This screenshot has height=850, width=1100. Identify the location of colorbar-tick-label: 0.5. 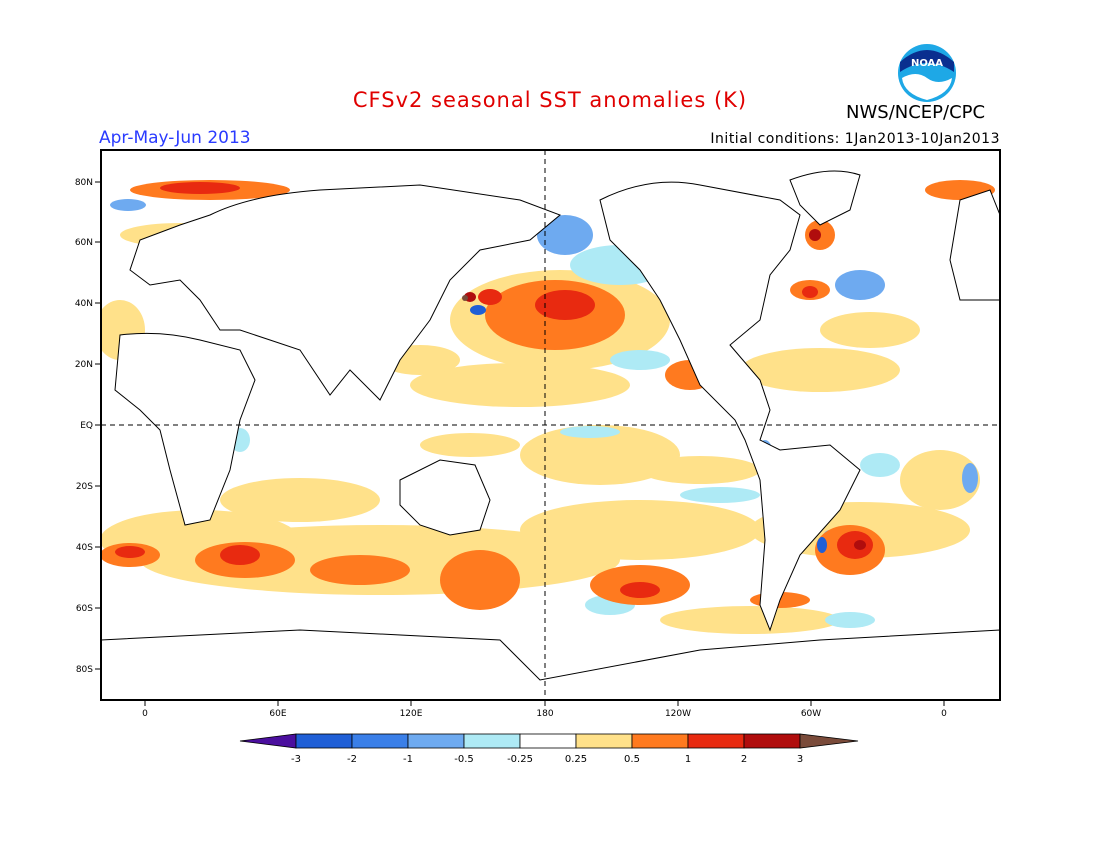
(632, 759).